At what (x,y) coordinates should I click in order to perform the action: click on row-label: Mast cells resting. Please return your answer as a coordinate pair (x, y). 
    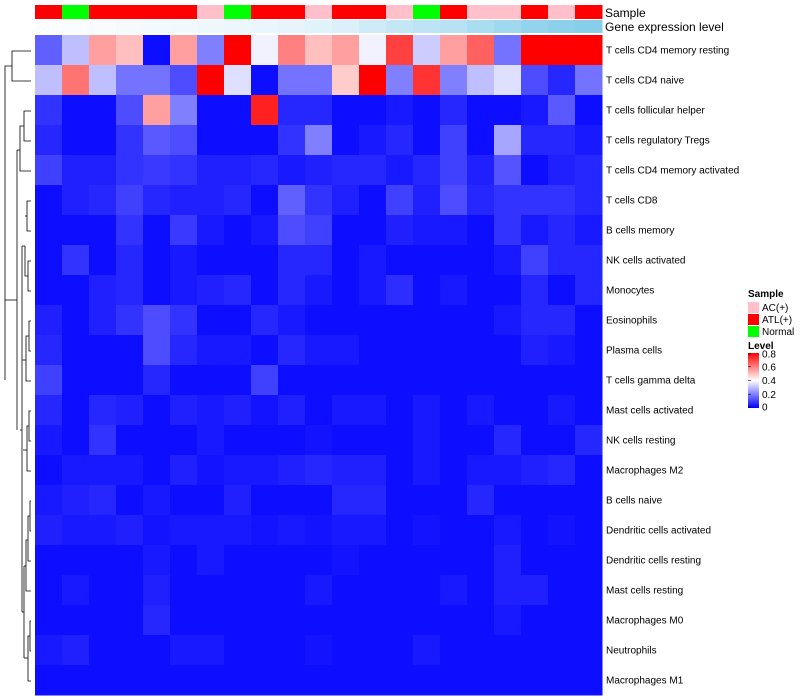
    Looking at the image, I should click on (644, 591).